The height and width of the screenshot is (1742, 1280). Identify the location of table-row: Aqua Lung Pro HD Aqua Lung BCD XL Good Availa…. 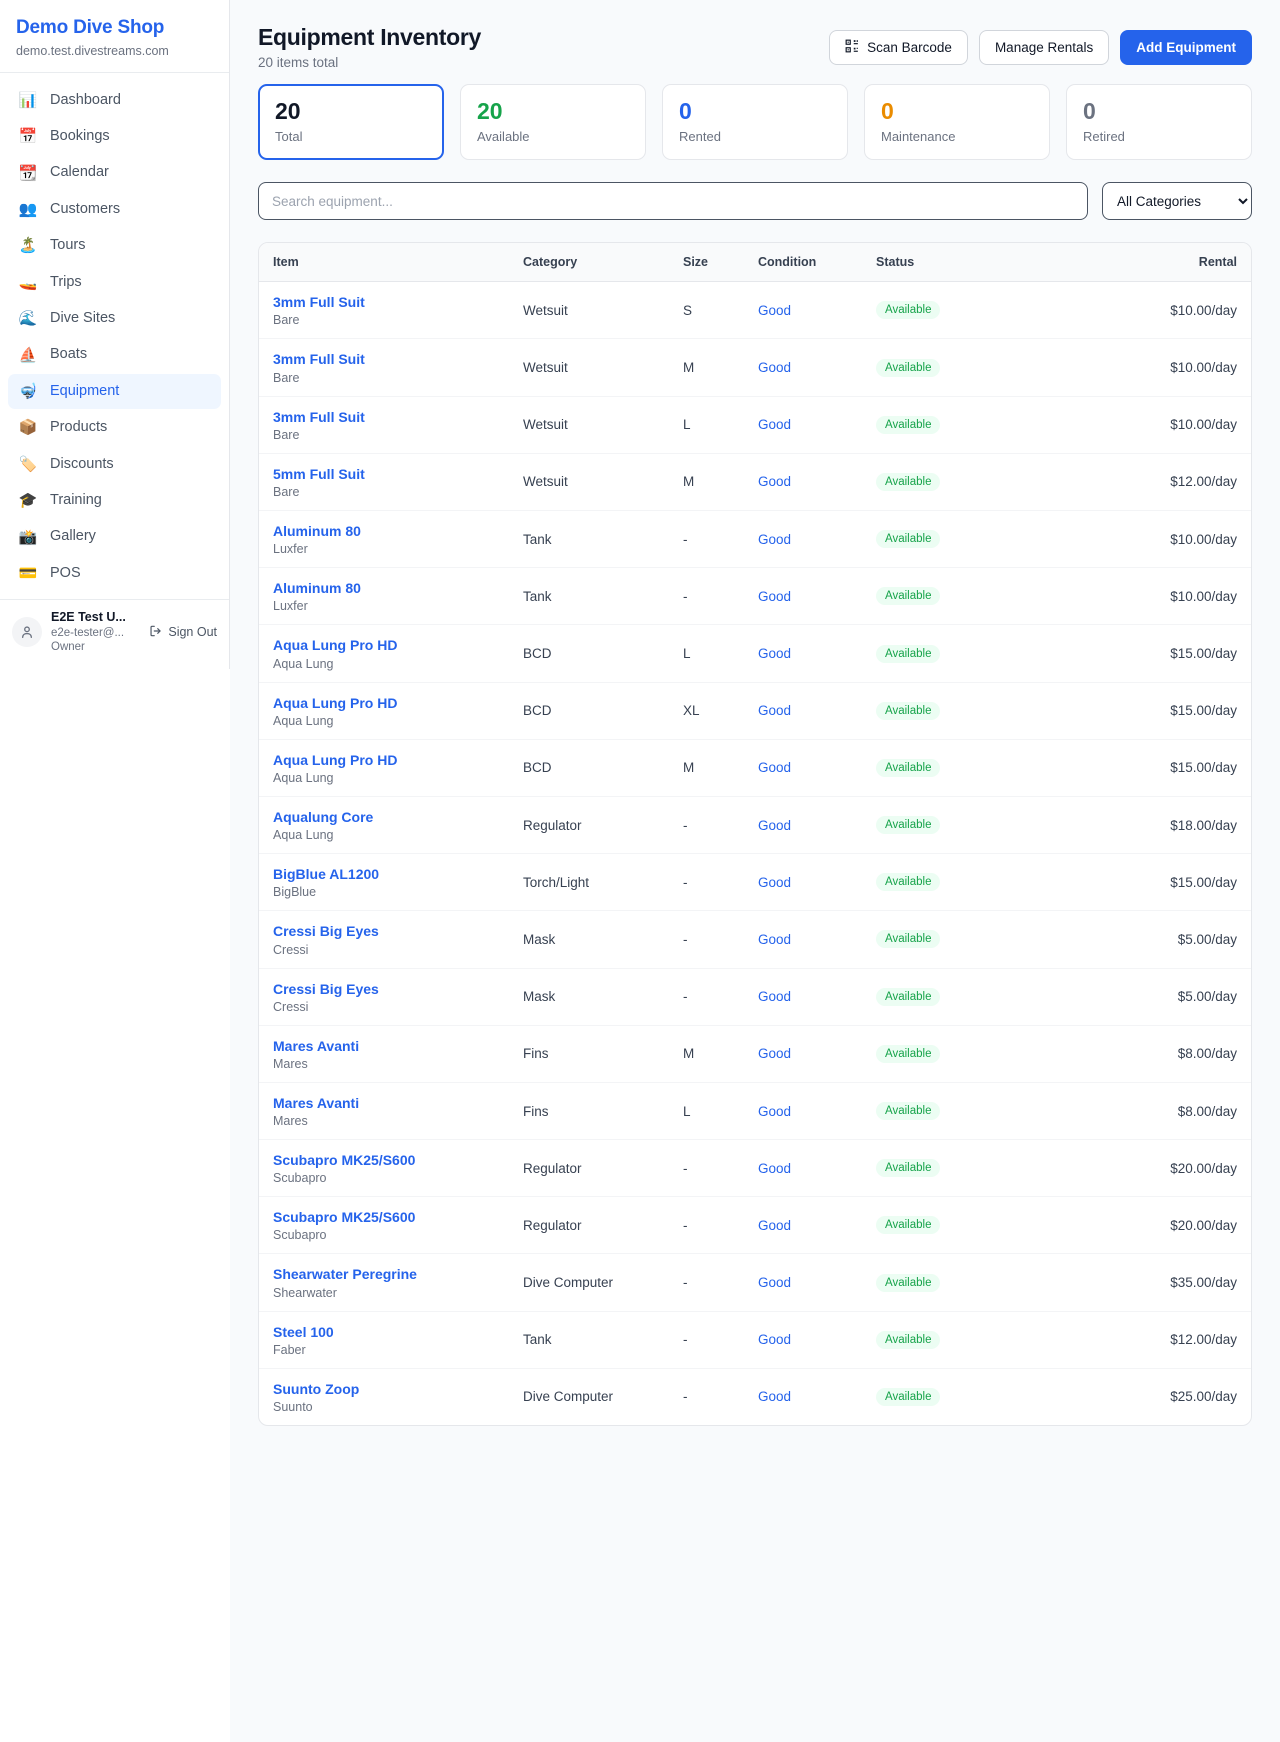
(755, 711).